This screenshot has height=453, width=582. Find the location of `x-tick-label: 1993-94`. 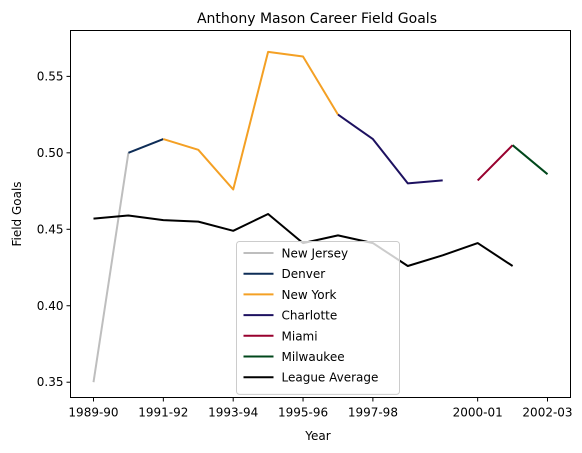

x-tick-label: 1993-94 is located at coordinates (233, 413).